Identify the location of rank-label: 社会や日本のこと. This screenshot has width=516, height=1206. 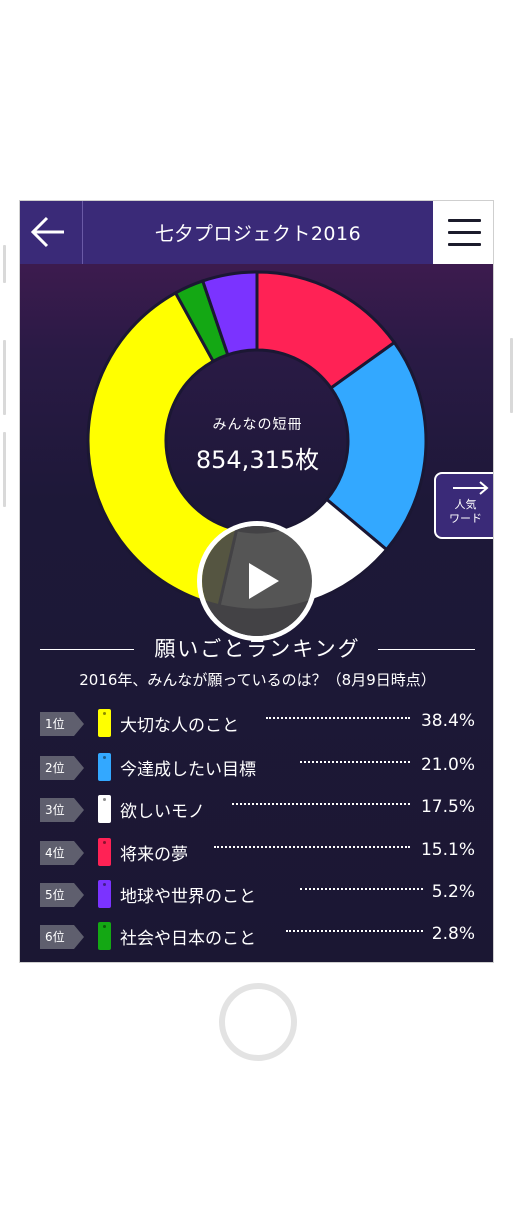
(188, 939).